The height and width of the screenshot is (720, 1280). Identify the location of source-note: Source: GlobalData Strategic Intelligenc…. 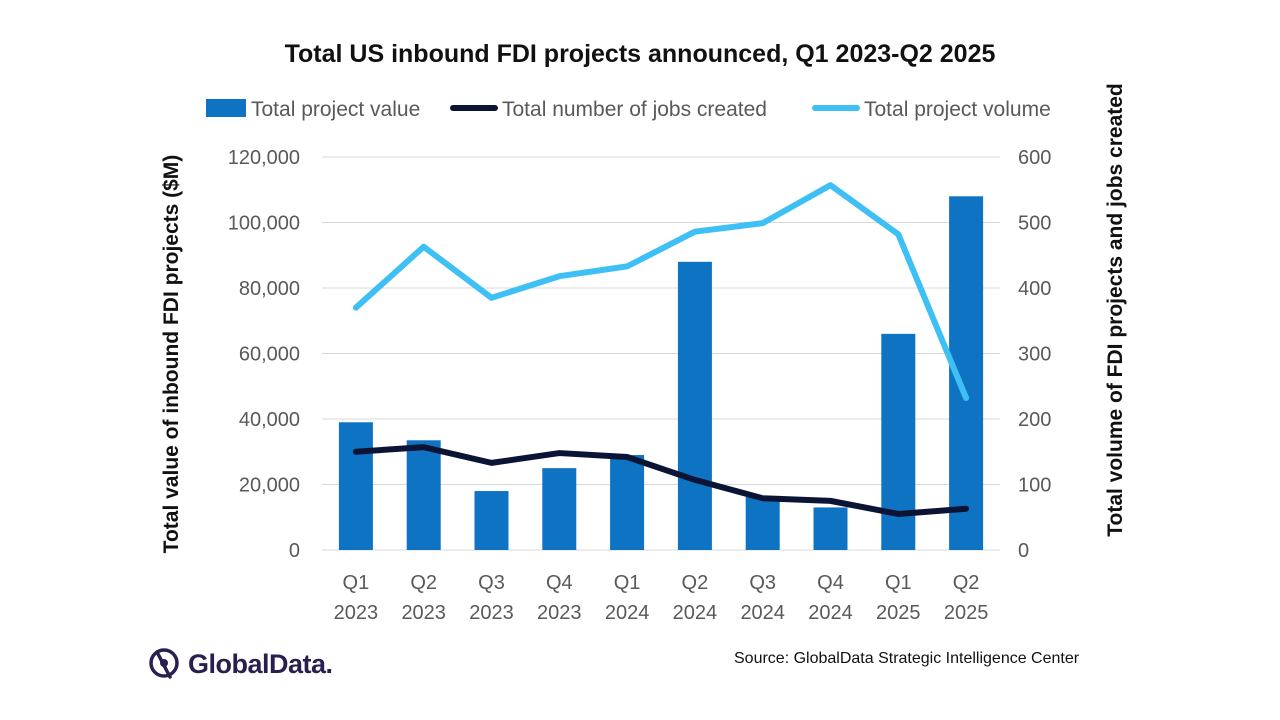
(907, 658).